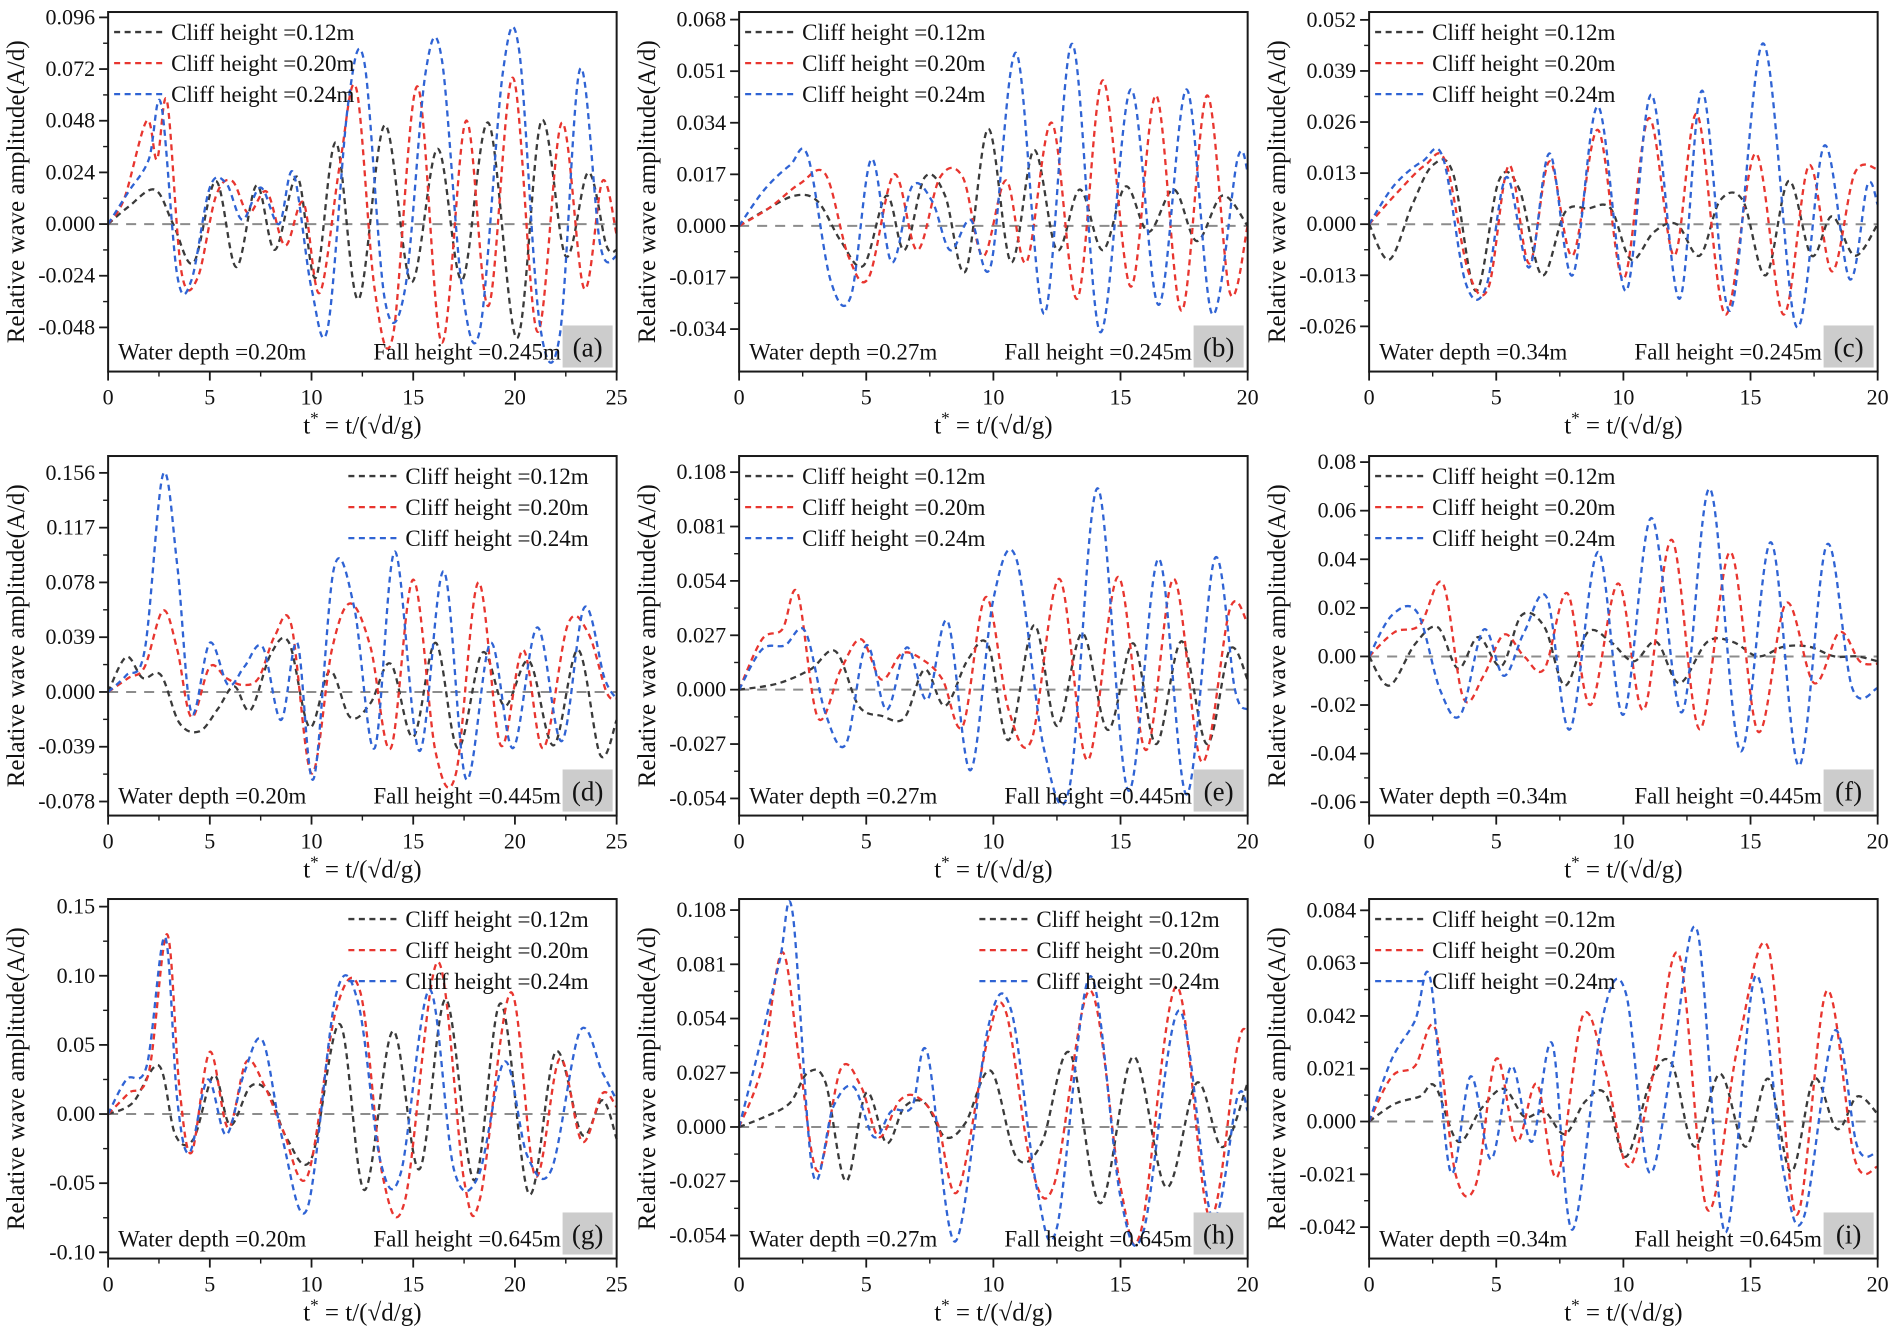 The width and height of the screenshot is (1892, 1331). Describe the element at coordinates (617, 397) in the screenshot. I see `x-tick-label: 25` at that location.